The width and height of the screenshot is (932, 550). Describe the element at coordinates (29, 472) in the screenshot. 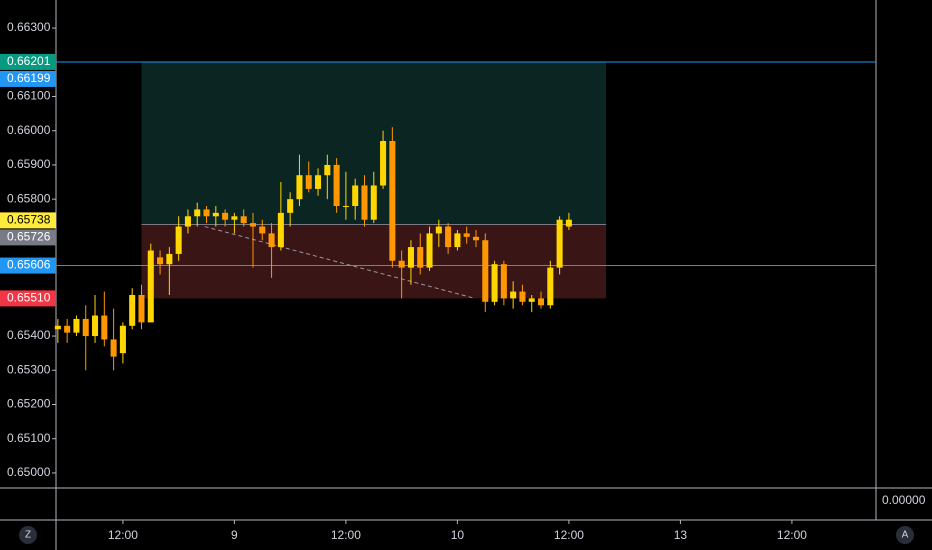

I see `y-tick-label: 0.65000` at that location.